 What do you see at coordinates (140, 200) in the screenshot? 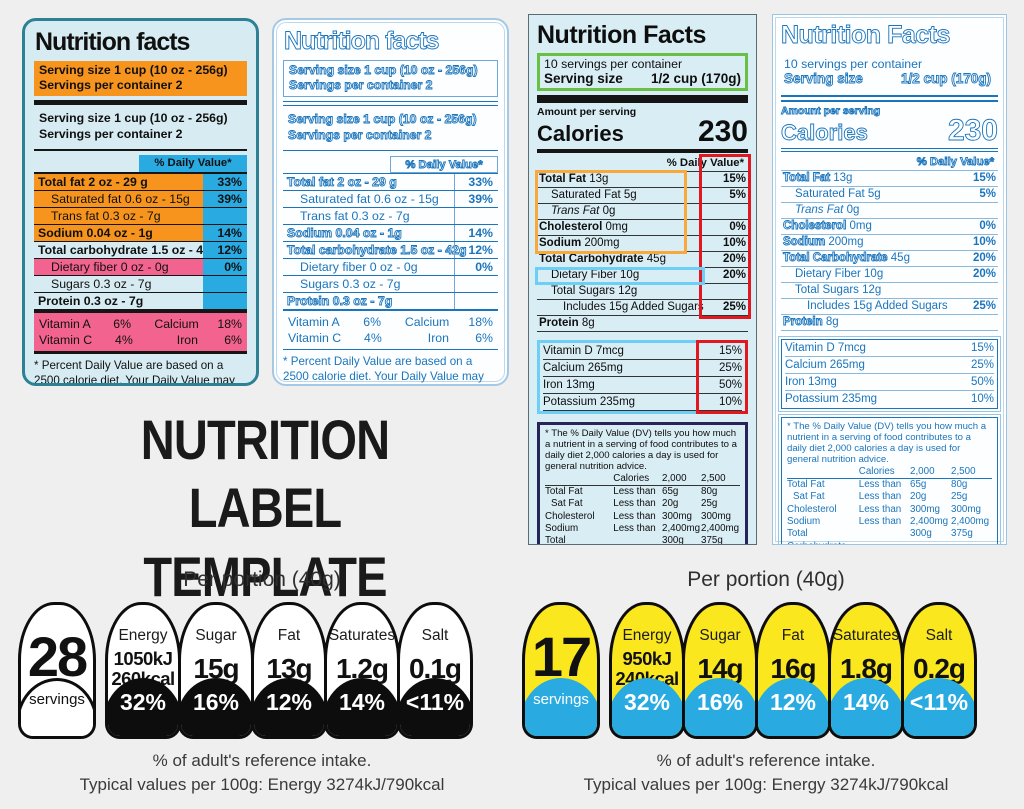
I see `table-row: Saturated fat 0.6 oz - 15g 39%` at bounding box center [140, 200].